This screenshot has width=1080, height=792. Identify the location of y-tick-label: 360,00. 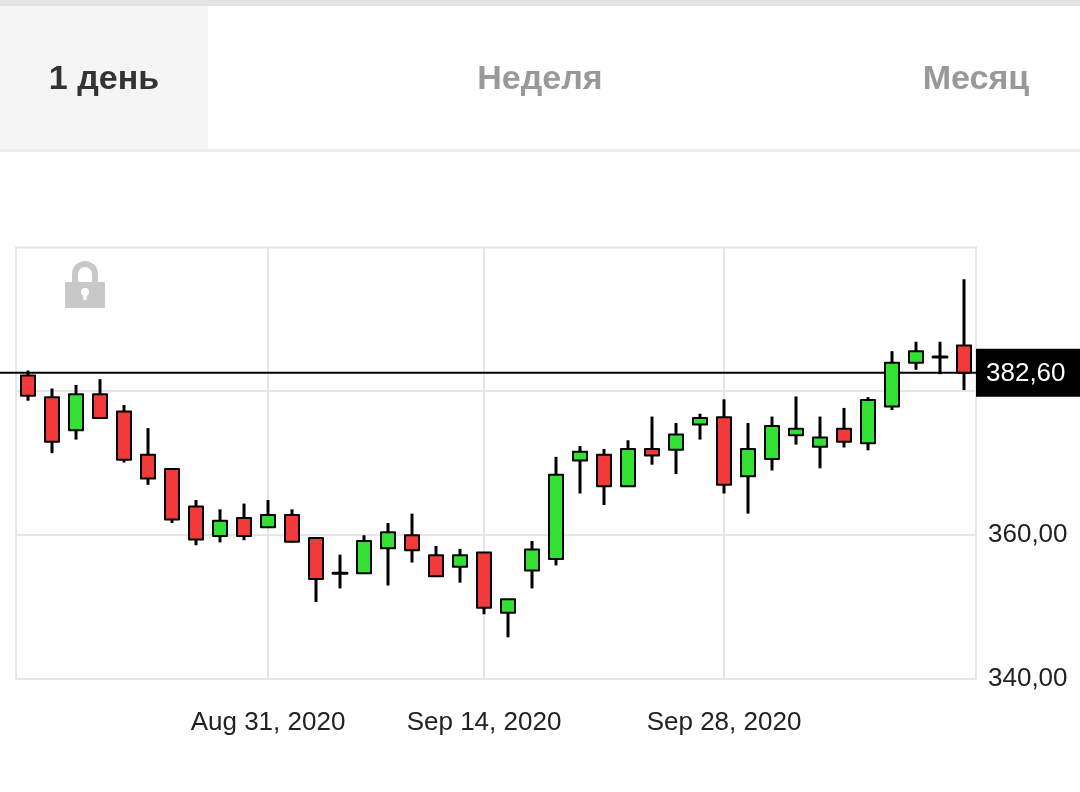
(1028, 533).